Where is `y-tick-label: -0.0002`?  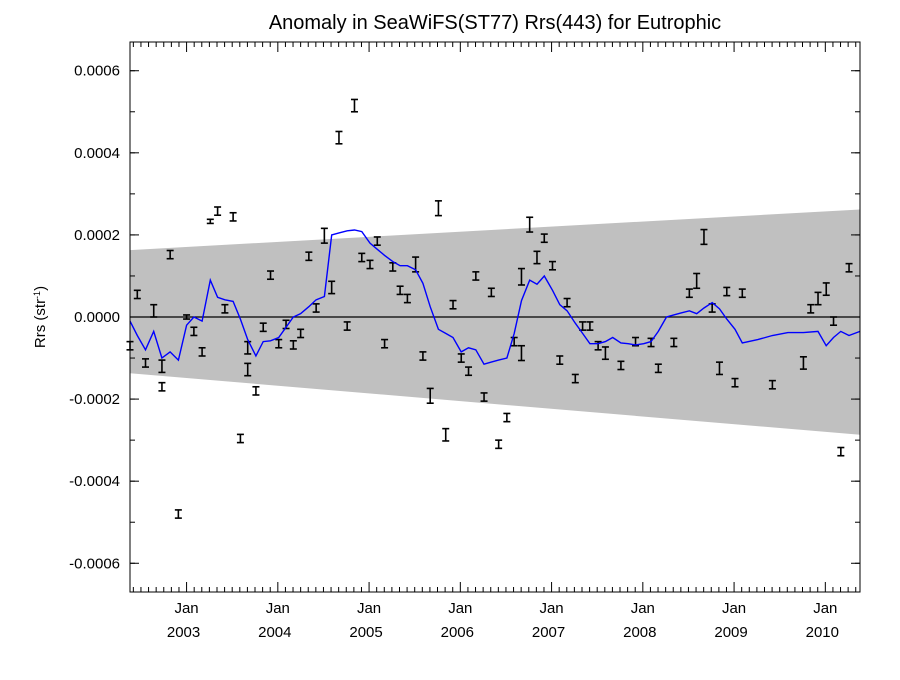
y-tick-label: -0.0002 is located at coordinates (94, 399).